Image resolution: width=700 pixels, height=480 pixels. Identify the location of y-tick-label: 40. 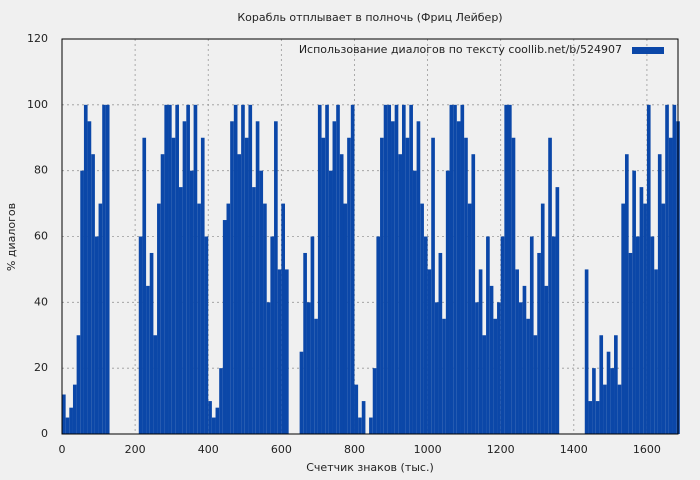
(41, 301).